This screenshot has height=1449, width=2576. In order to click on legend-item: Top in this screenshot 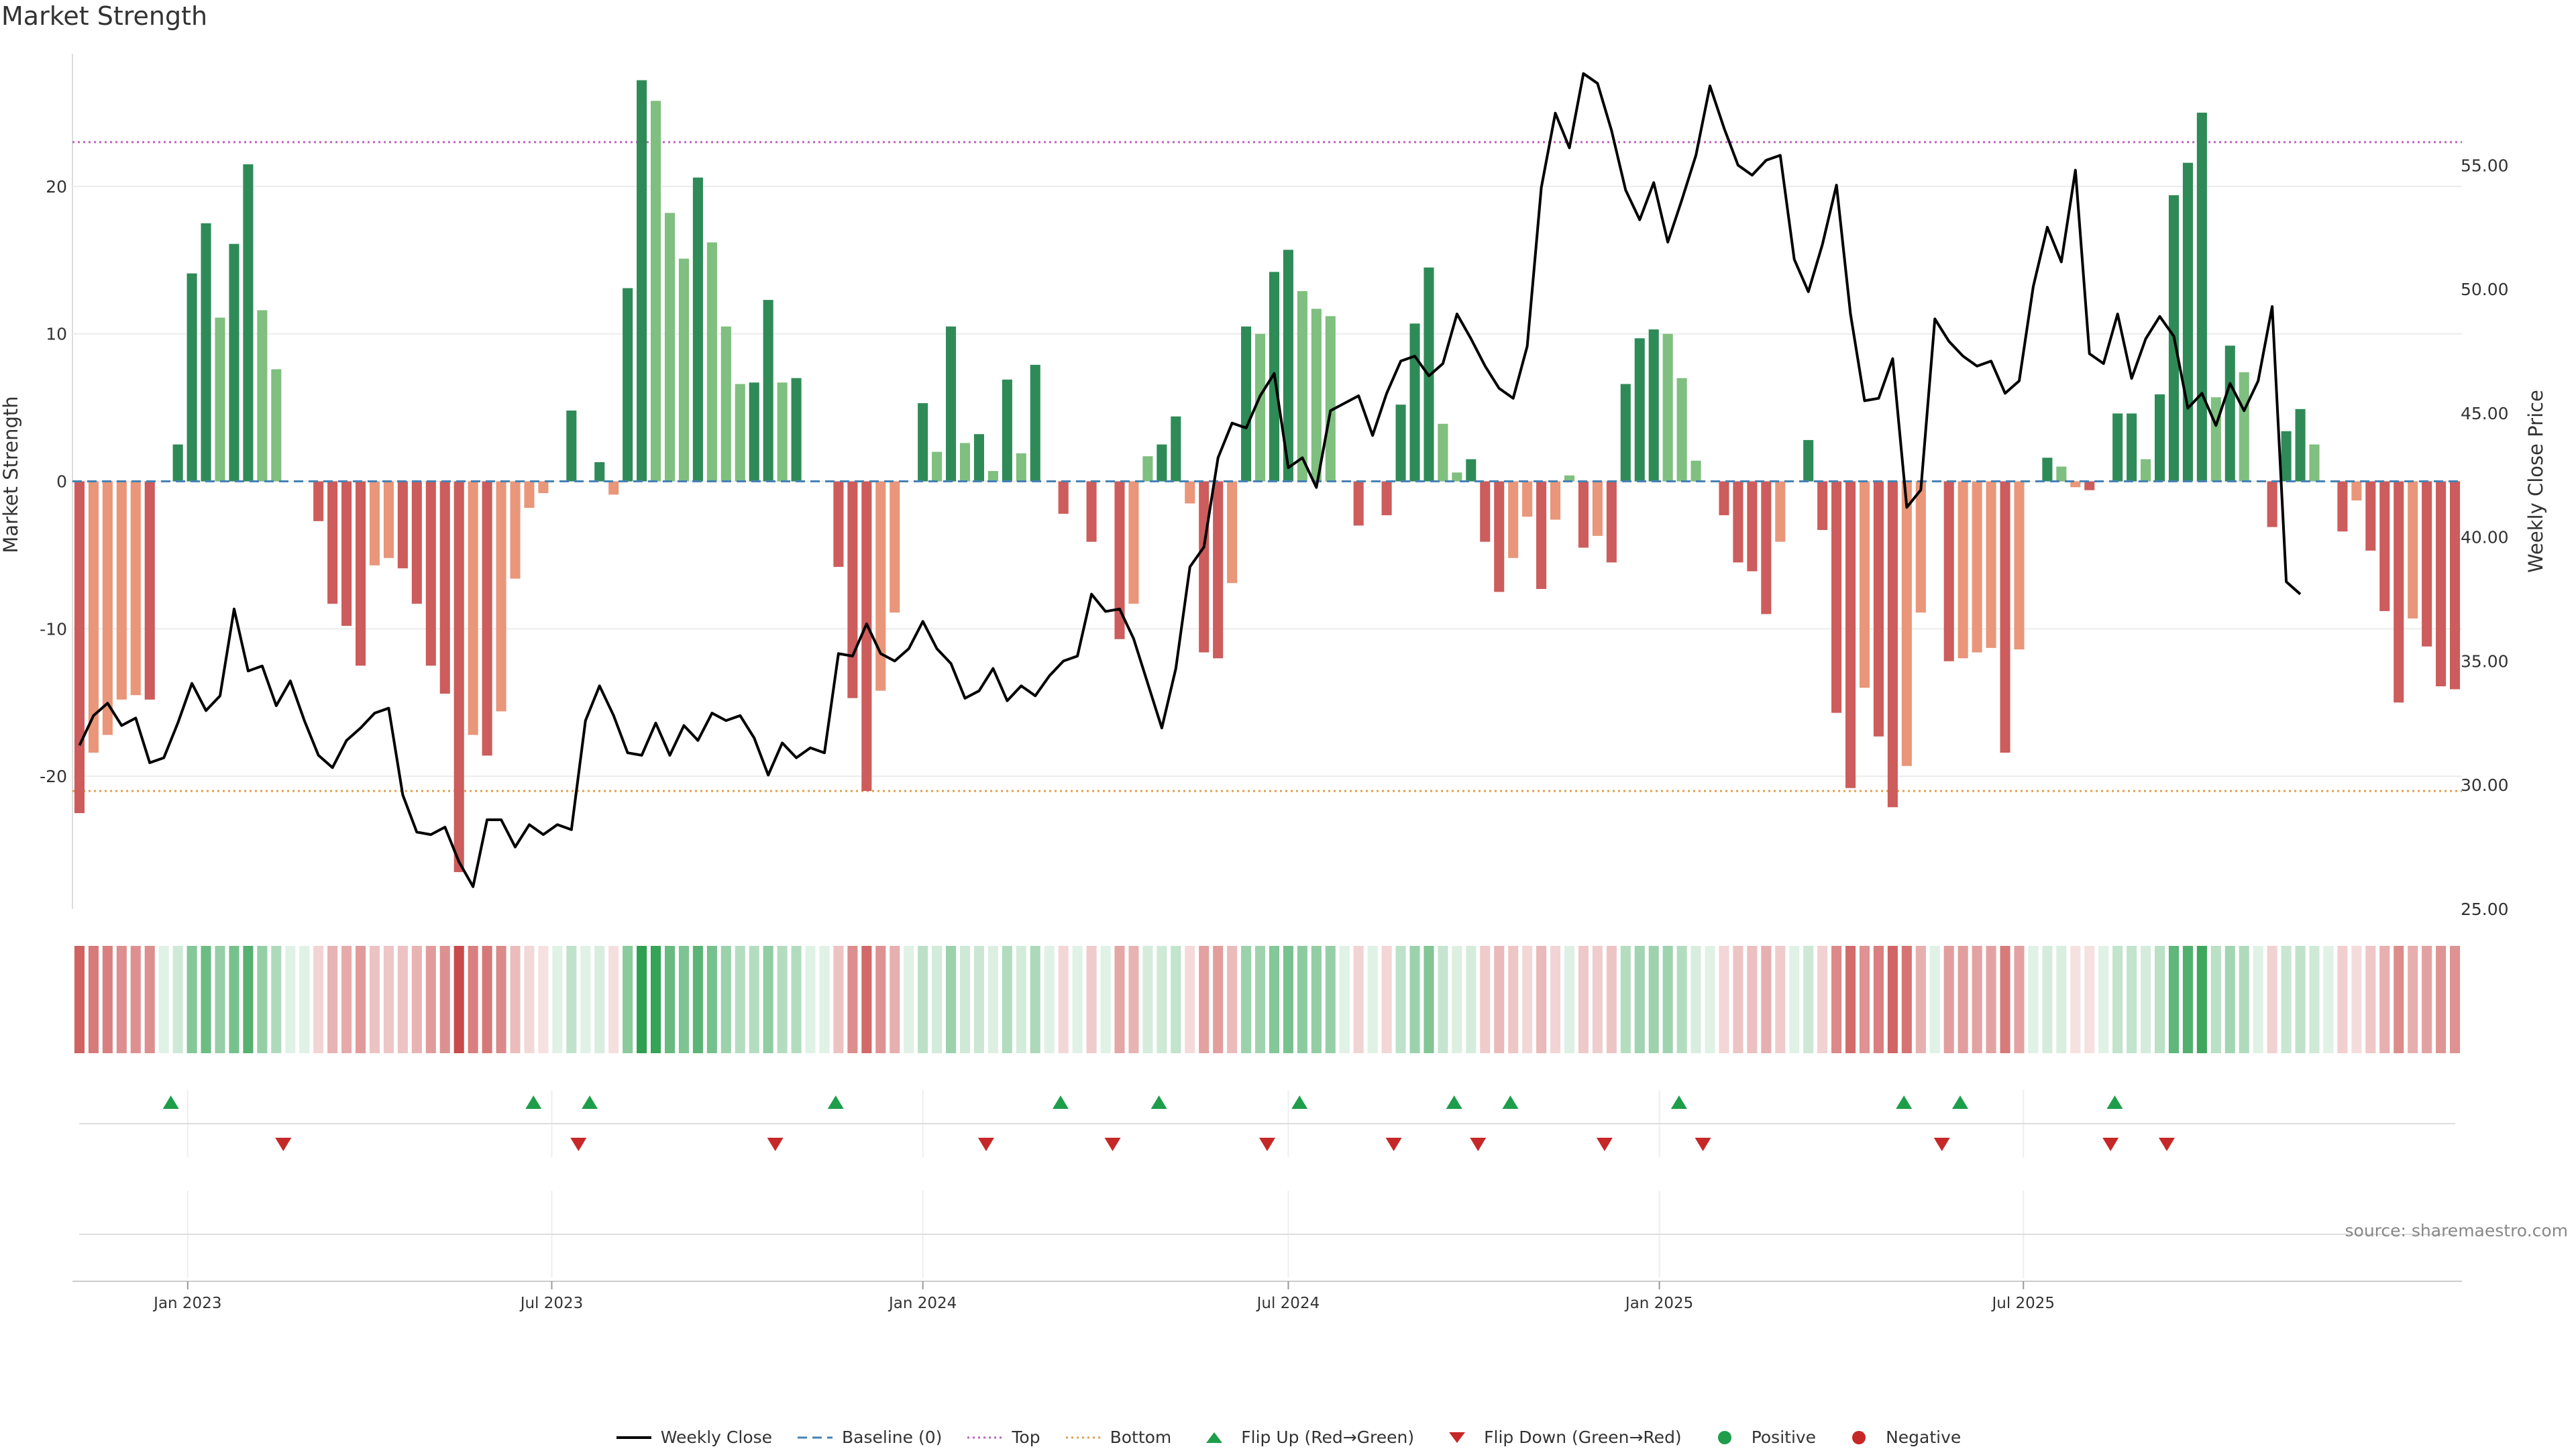, I will do `click(1003, 1437)`.